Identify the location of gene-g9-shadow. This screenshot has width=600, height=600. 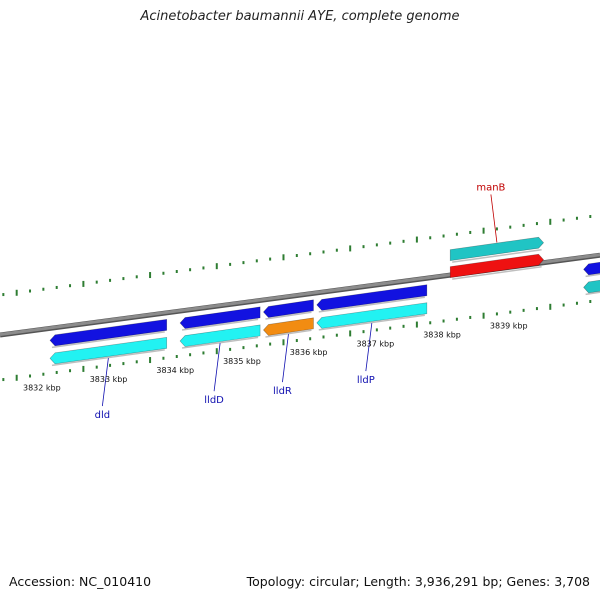
(371, 304).